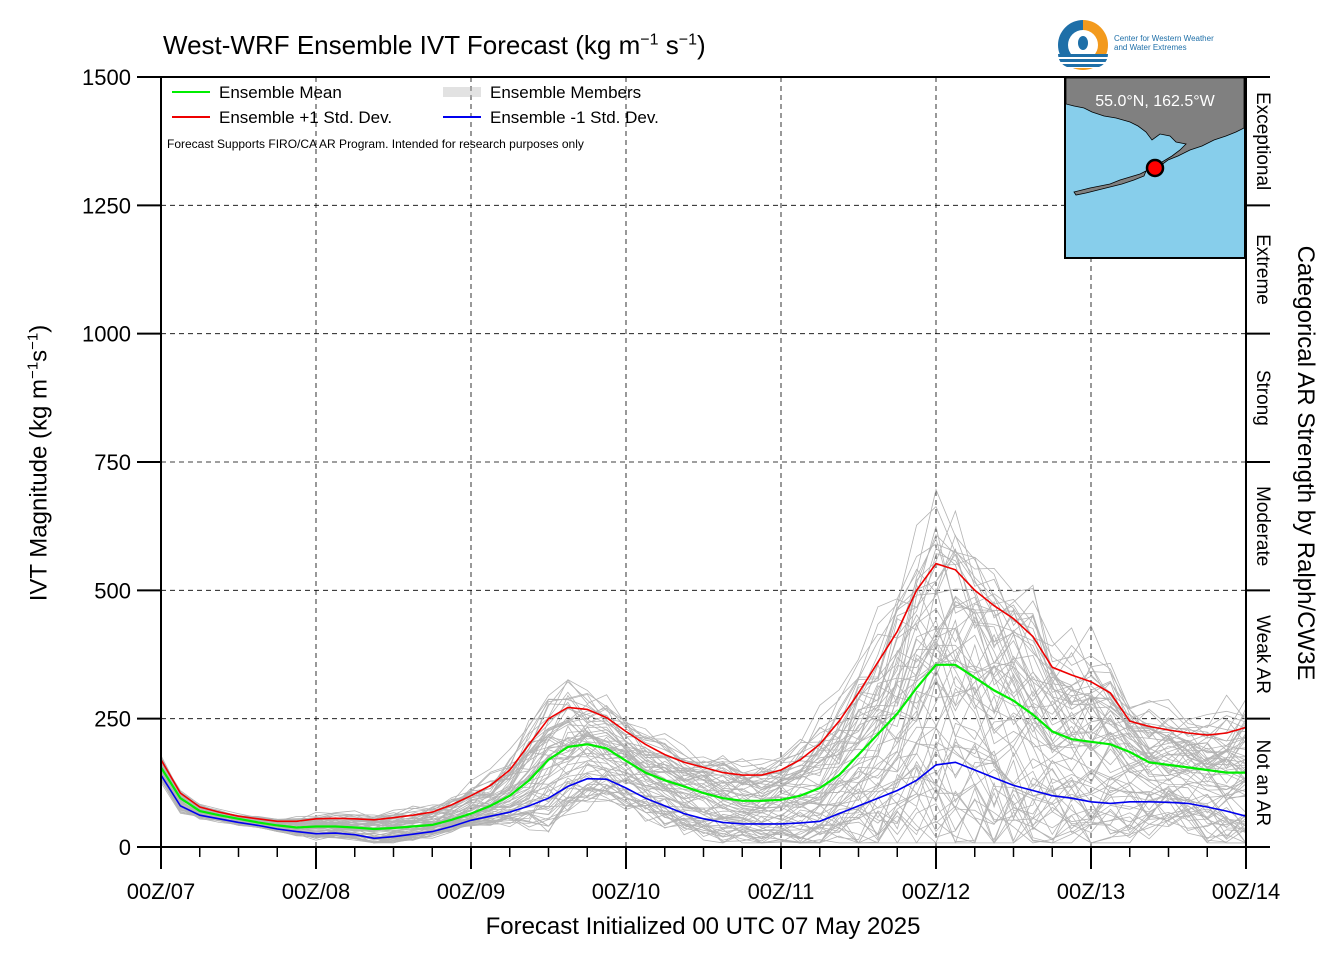  I want to click on category-label: Exceptional, so click(1262, 141).